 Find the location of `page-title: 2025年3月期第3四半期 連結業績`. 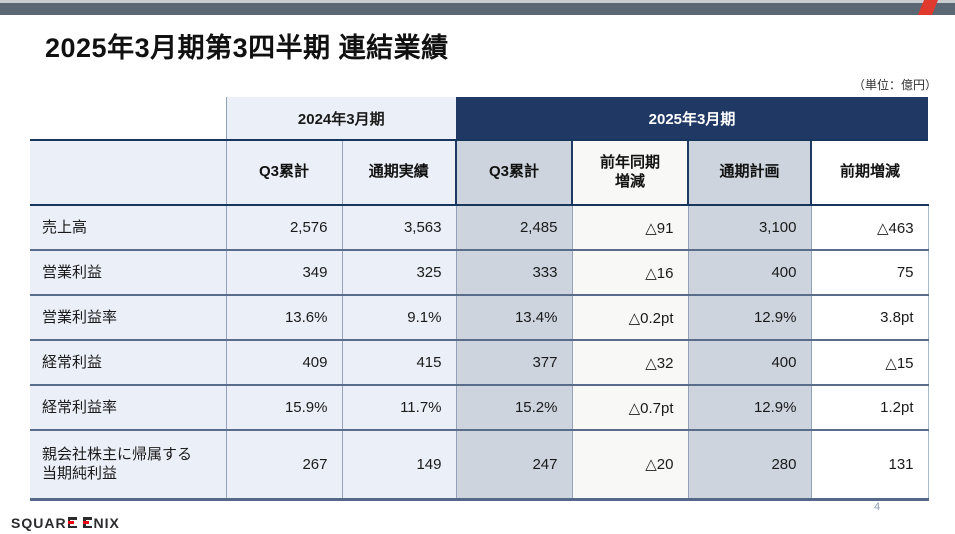

page-title: 2025年3月期第3四半期 連結業績 is located at coordinates (247, 48).